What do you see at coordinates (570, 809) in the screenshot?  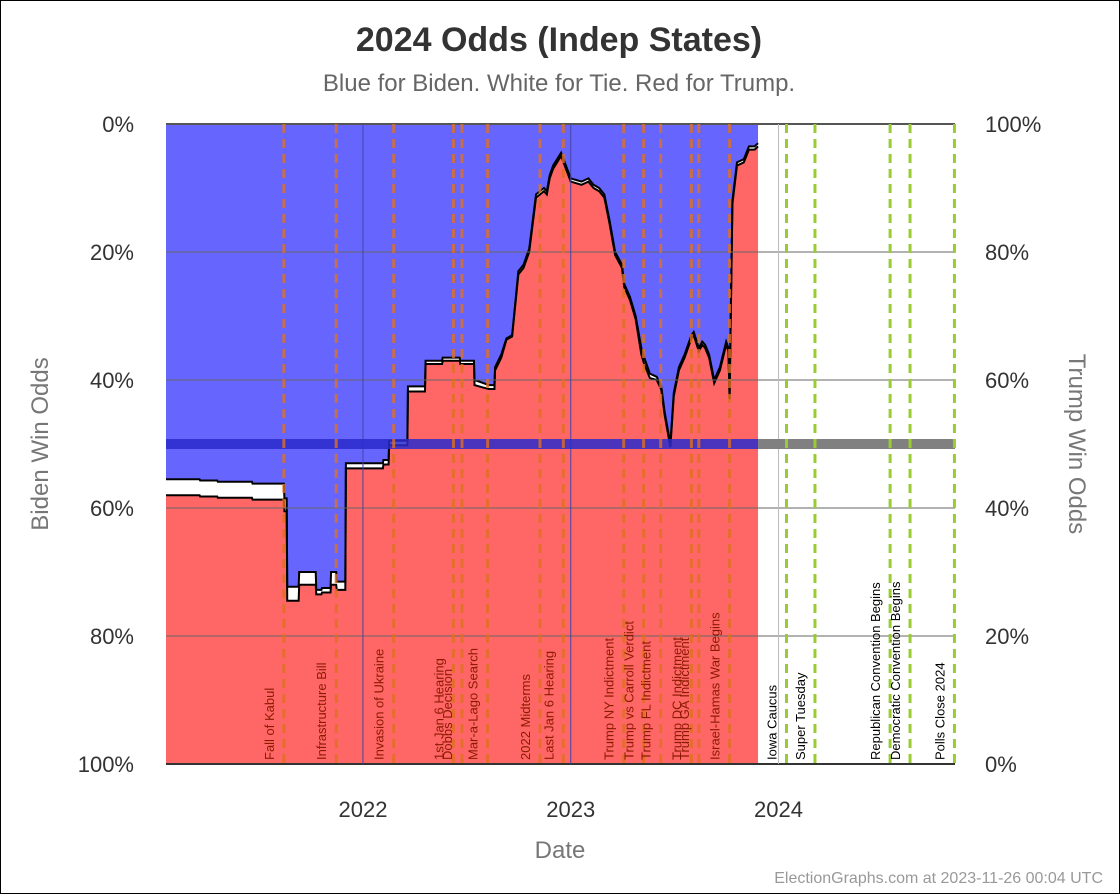 I see `x-tick: 2023` at bounding box center [570, 809].